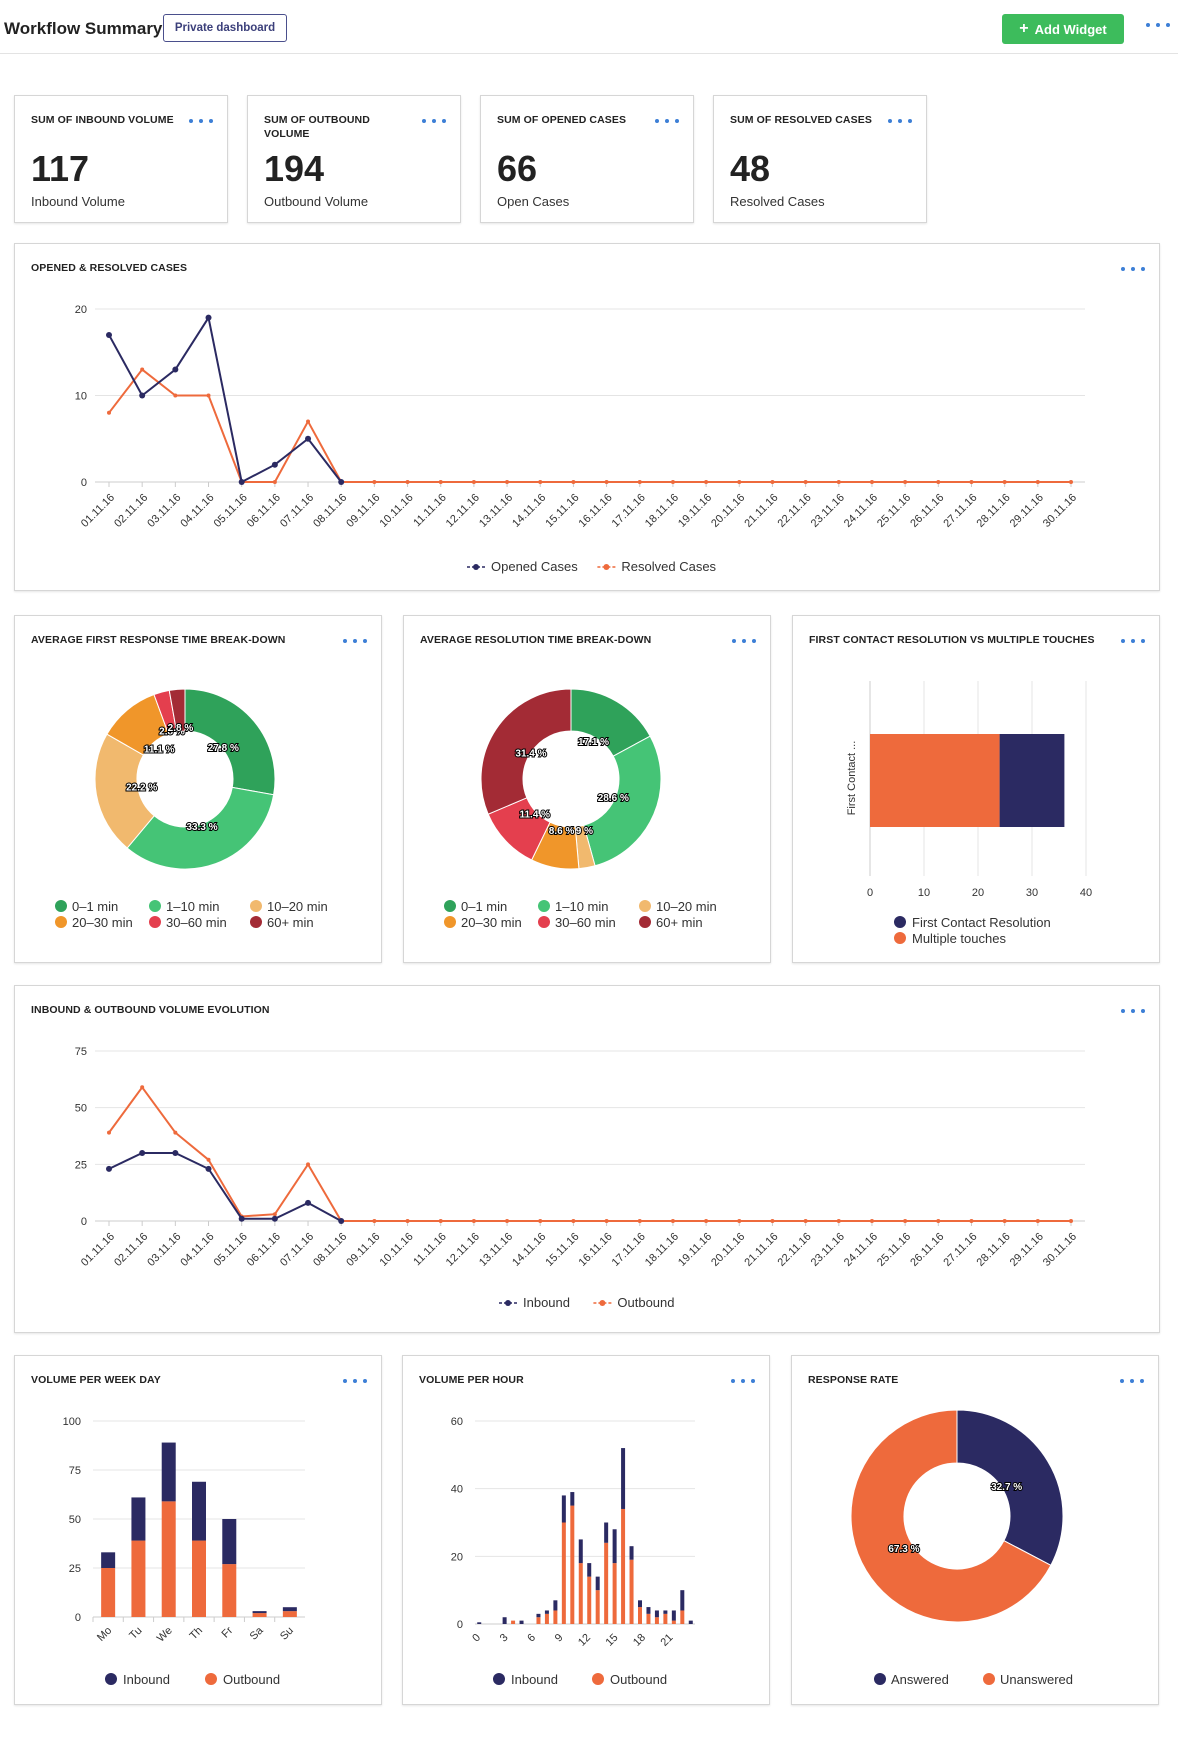 The image size is (1178, 1752). Describe the element at coordinates (828, 511) in the screenshot. I see `x-tick-label: 23.11.16` at that location.